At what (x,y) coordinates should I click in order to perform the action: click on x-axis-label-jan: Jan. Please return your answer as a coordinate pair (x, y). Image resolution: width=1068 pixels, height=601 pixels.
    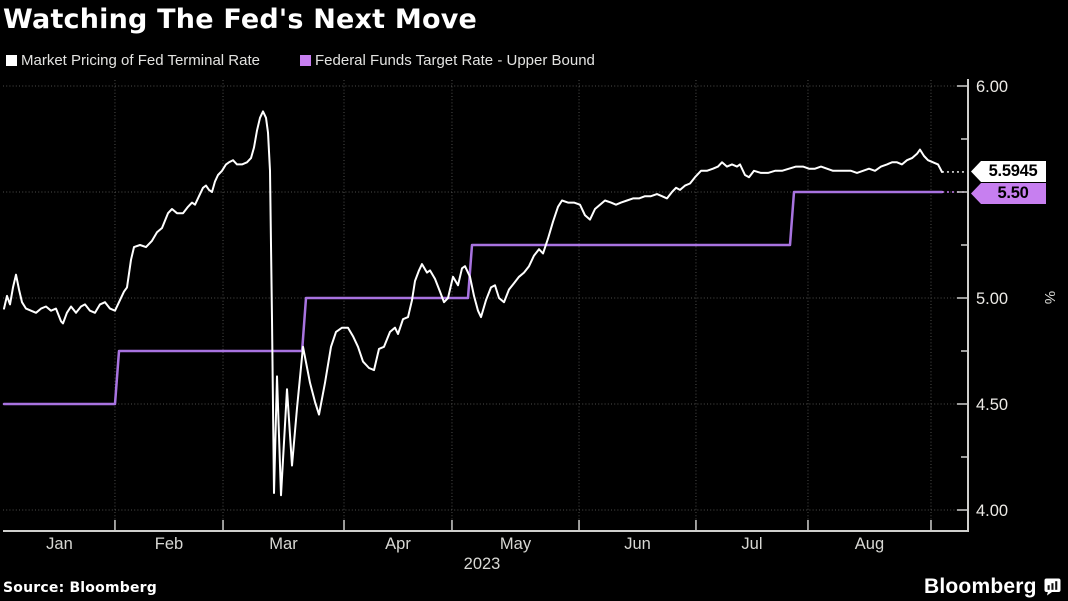
    Looking at the image, I should click on (59, 544).